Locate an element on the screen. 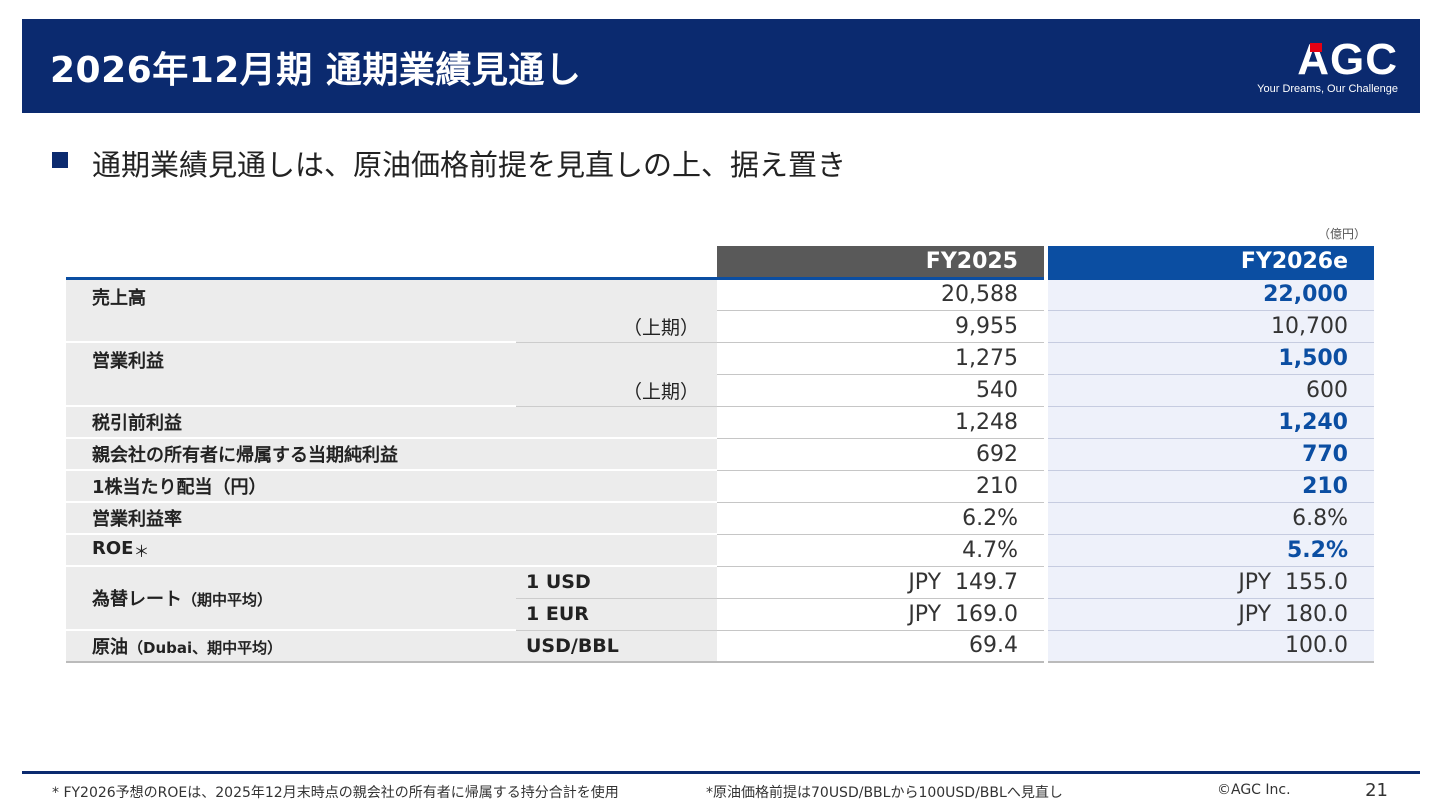  value-fy2025: 692 is located at coordinates (882, 454).